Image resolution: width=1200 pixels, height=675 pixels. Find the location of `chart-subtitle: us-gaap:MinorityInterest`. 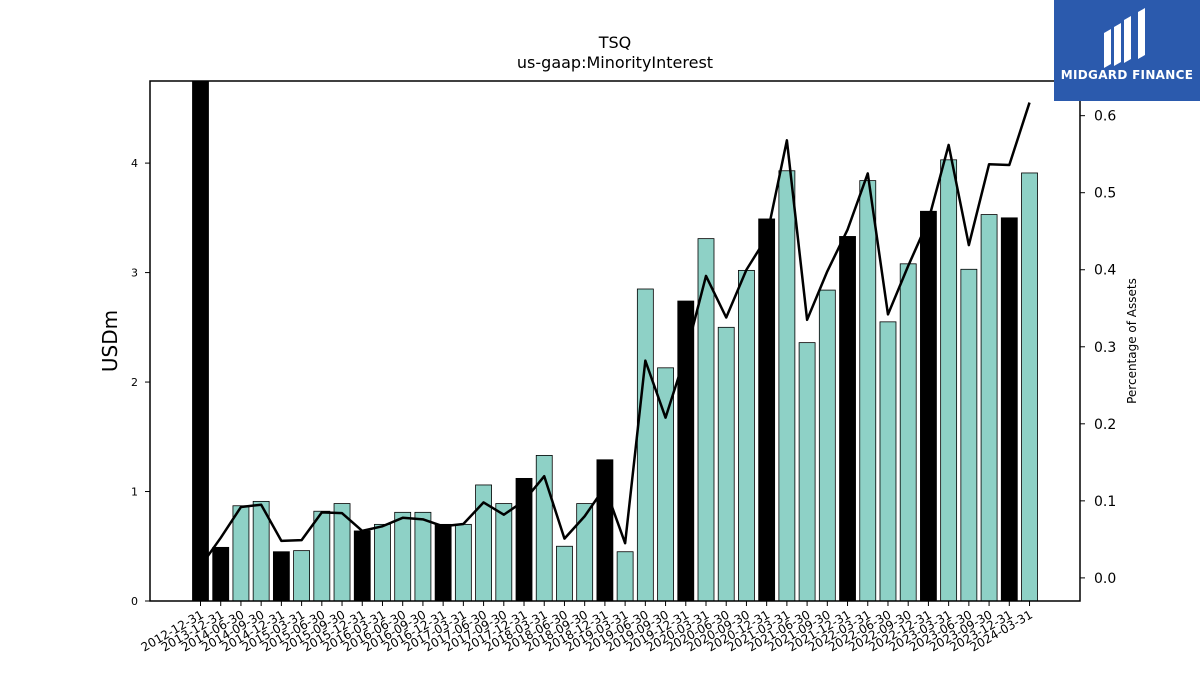

chart-subtitle: us-gaap:MinorityInterest is located at coordinates (615, 62).